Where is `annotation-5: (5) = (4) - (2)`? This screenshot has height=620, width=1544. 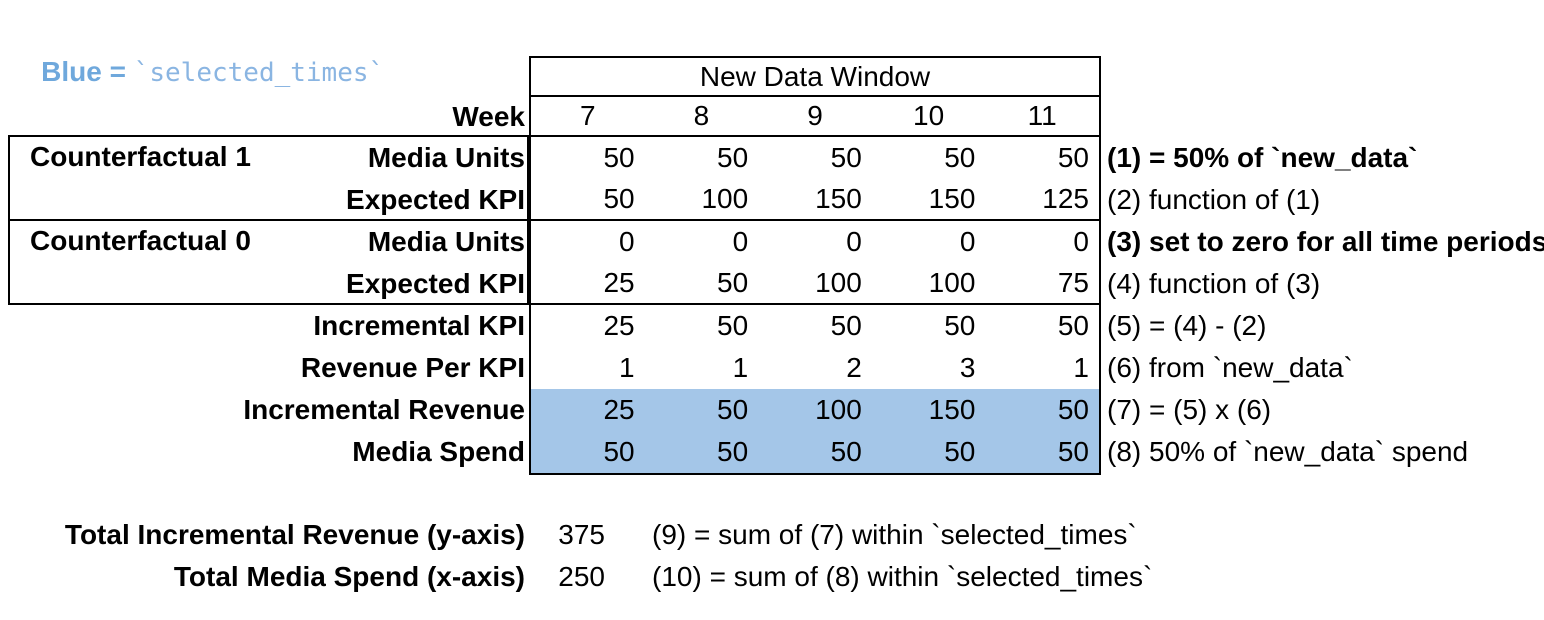
annotation-5: (5) = (4) - (2) is located at coordinates (1187, 325).